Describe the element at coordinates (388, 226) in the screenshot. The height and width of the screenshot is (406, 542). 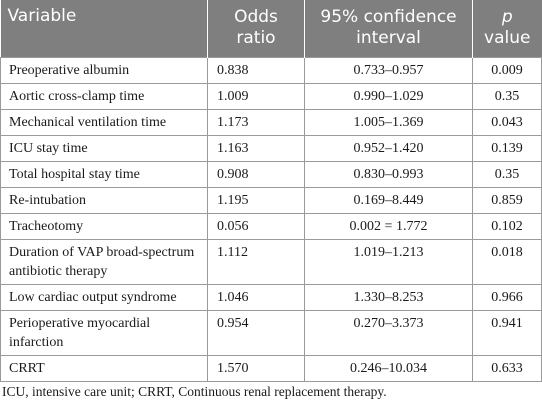
I see `cell-confidence-interval: 0.002 = 1.772` at that location.